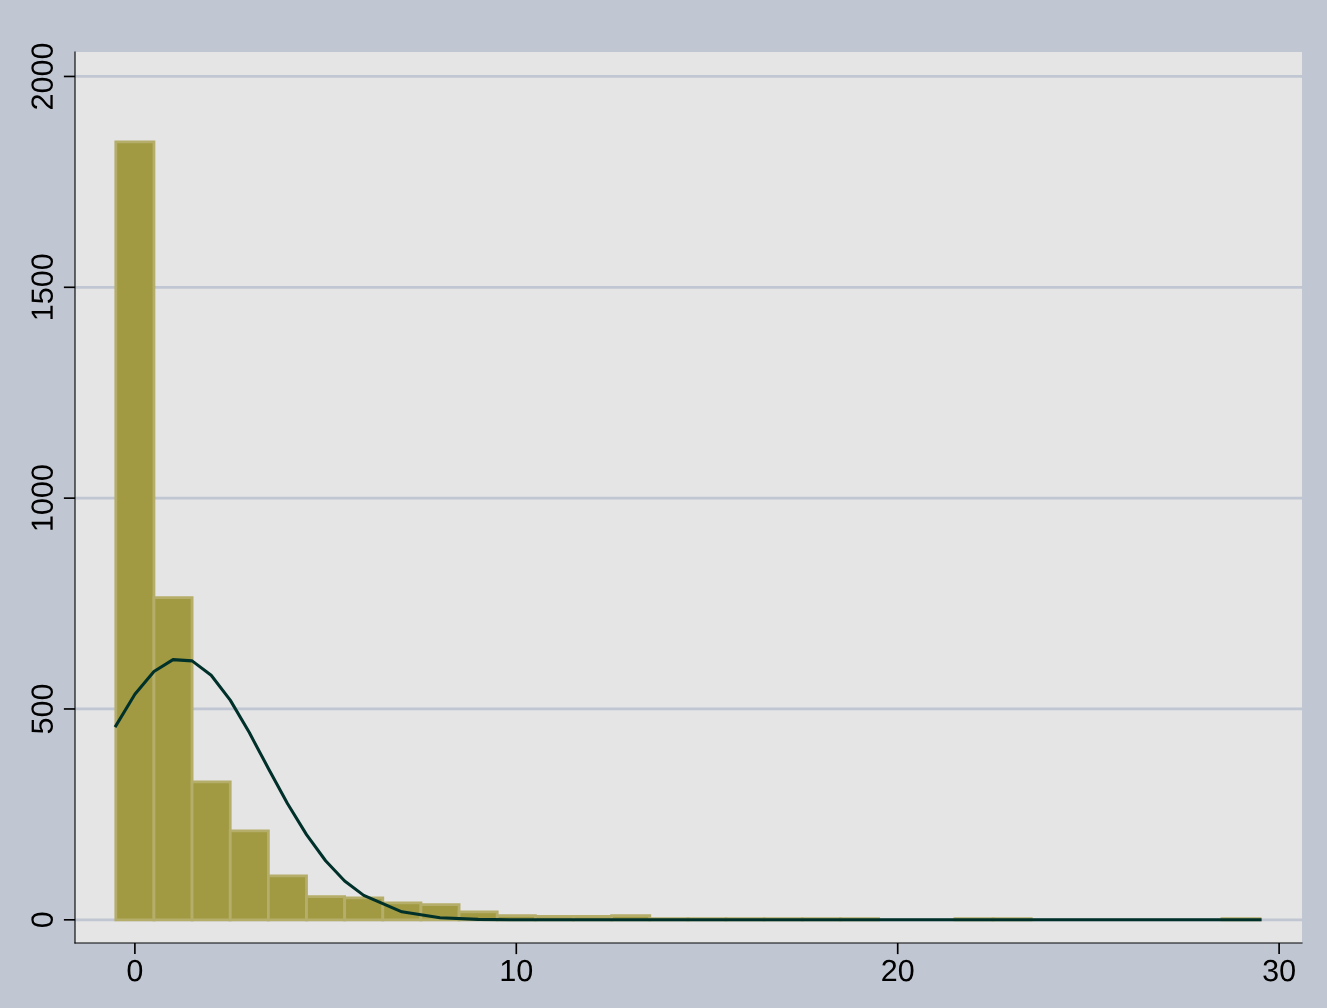  Describe the element at coordinates (42, 920) in the screenshot. I see `y-tick-label: 0` at that location.